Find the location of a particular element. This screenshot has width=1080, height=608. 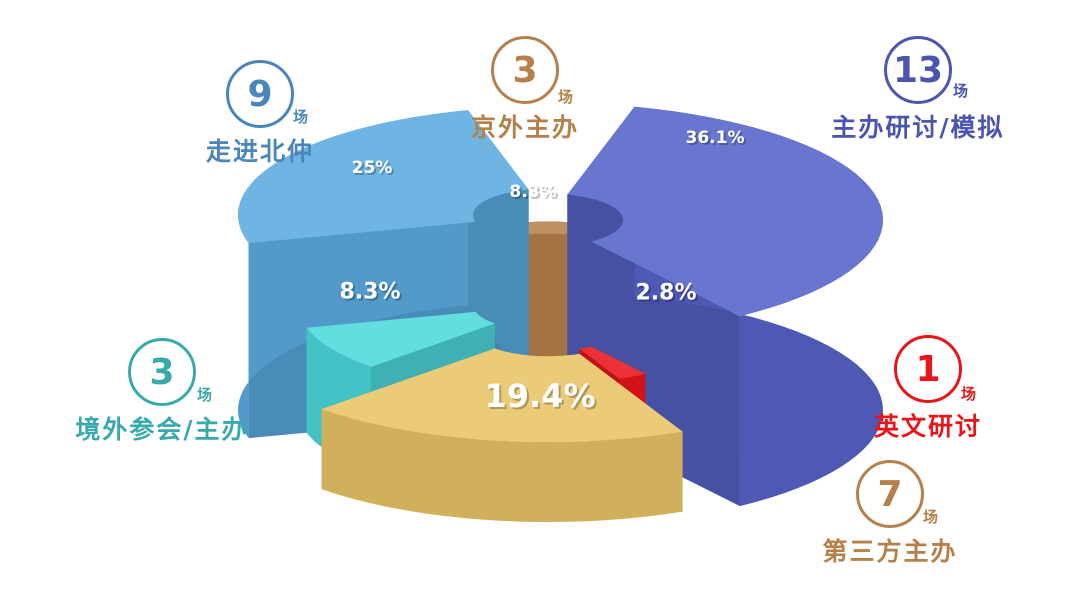

pct-label-zoujin: 25% is located at coordinates (372, 168).